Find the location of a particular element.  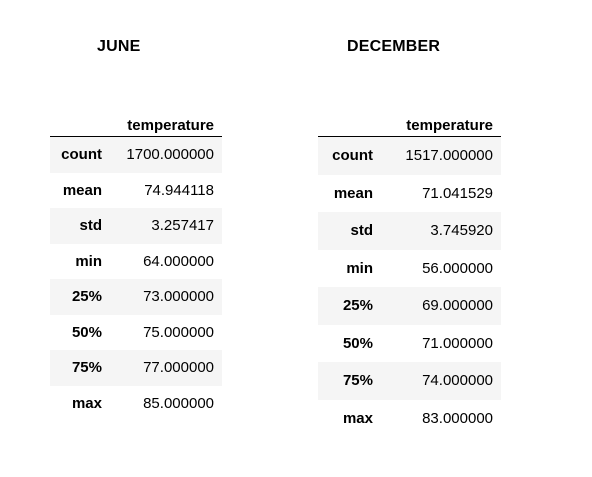

row-value: 74.000000 is located at coordinates (457, 381).